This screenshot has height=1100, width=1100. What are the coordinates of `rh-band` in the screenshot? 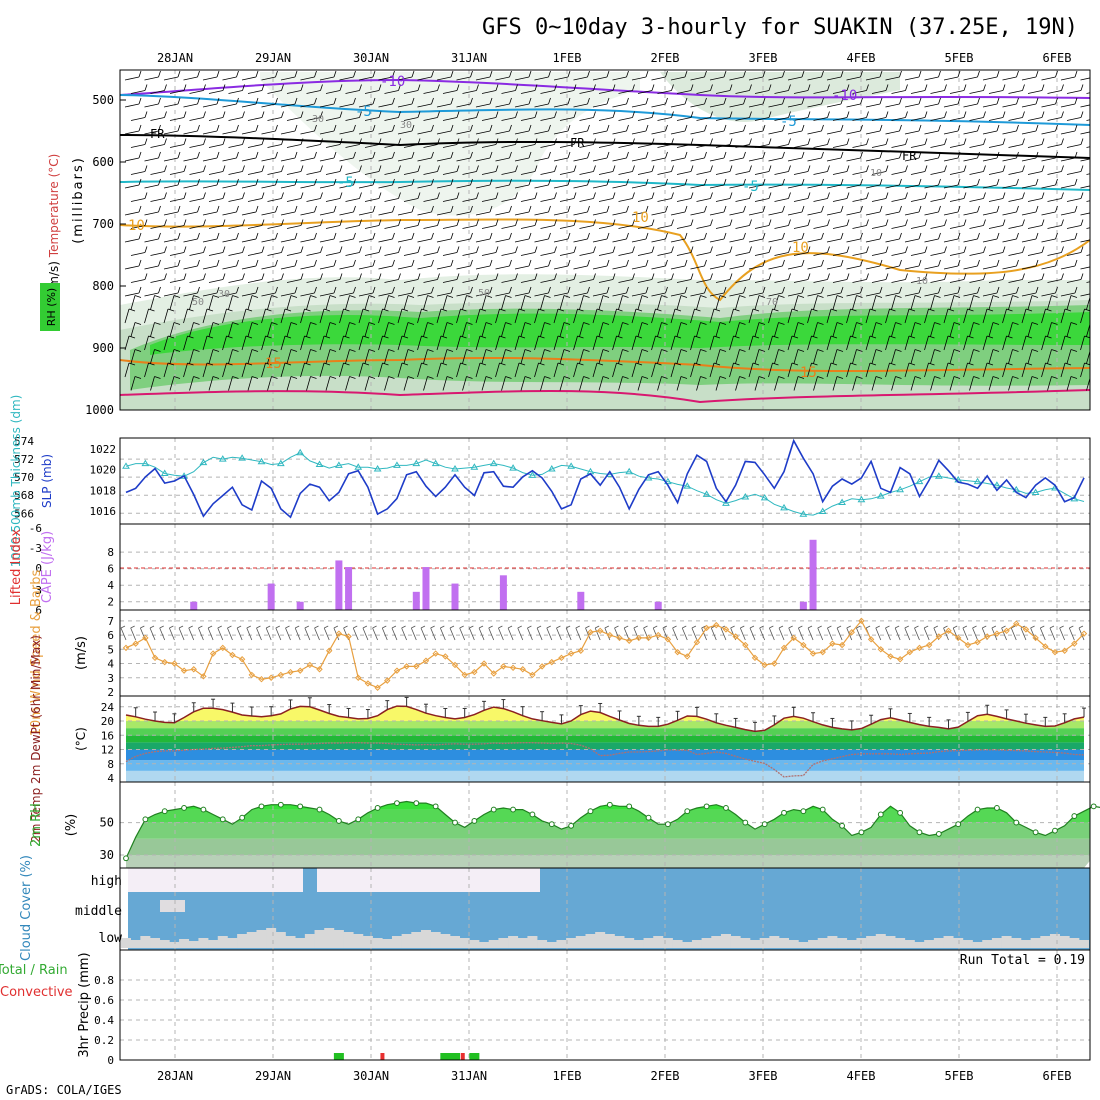 It's located at (608, 861).